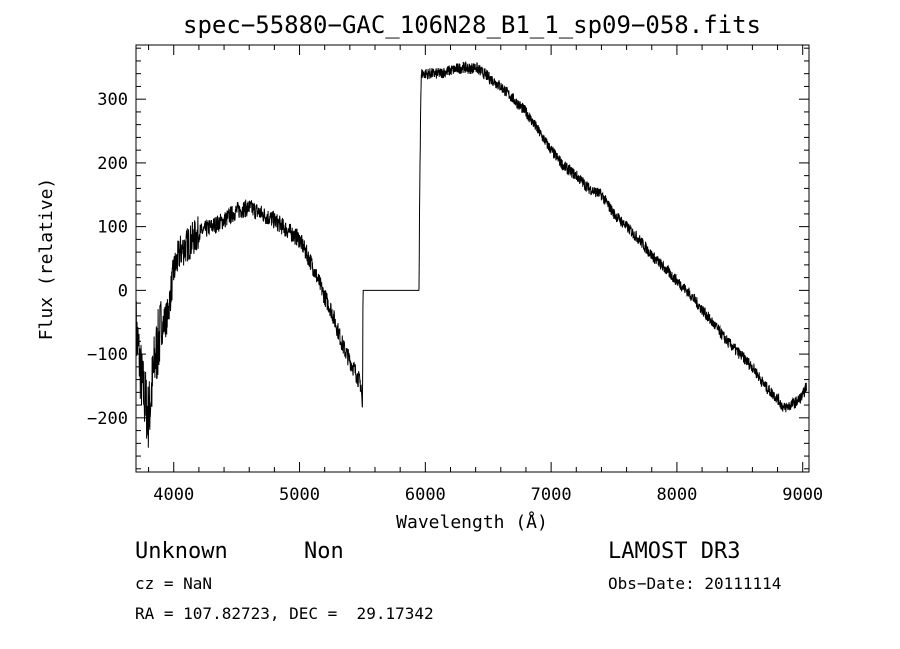  Describe the element at coordinates (107, 419) in the screenshot. I see `y-tick-label: −200` at that location.